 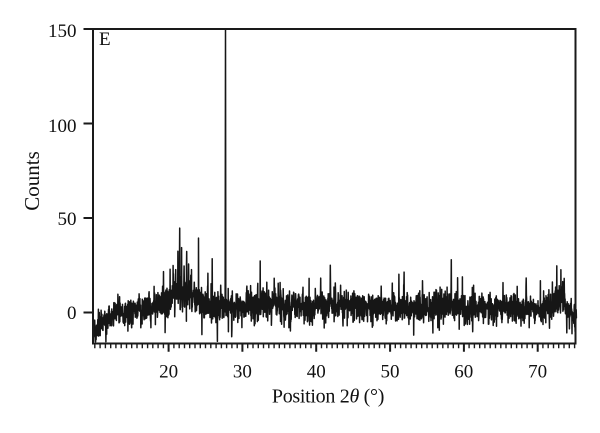 What do you see at coordinates (62, 126) in the screenshot?
I see `svg-text: 100` at bounding box center [62, 126].